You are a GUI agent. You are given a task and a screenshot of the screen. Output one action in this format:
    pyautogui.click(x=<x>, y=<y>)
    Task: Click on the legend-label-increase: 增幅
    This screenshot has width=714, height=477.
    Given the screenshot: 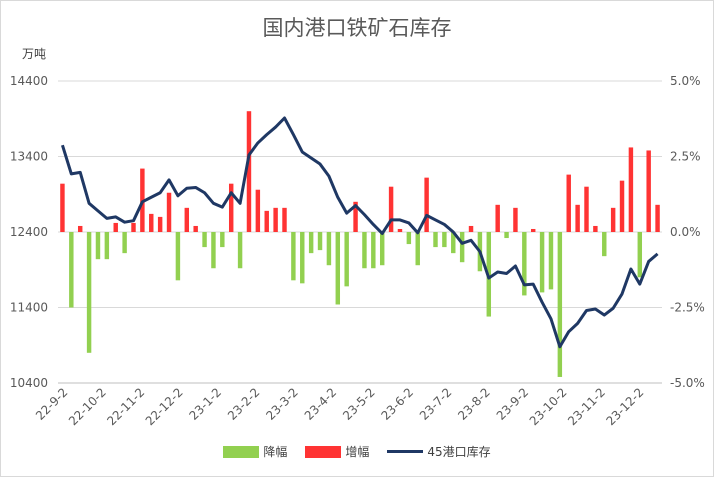 What is the action you would take?
    pyautogui.click(x=357, y=452)
    